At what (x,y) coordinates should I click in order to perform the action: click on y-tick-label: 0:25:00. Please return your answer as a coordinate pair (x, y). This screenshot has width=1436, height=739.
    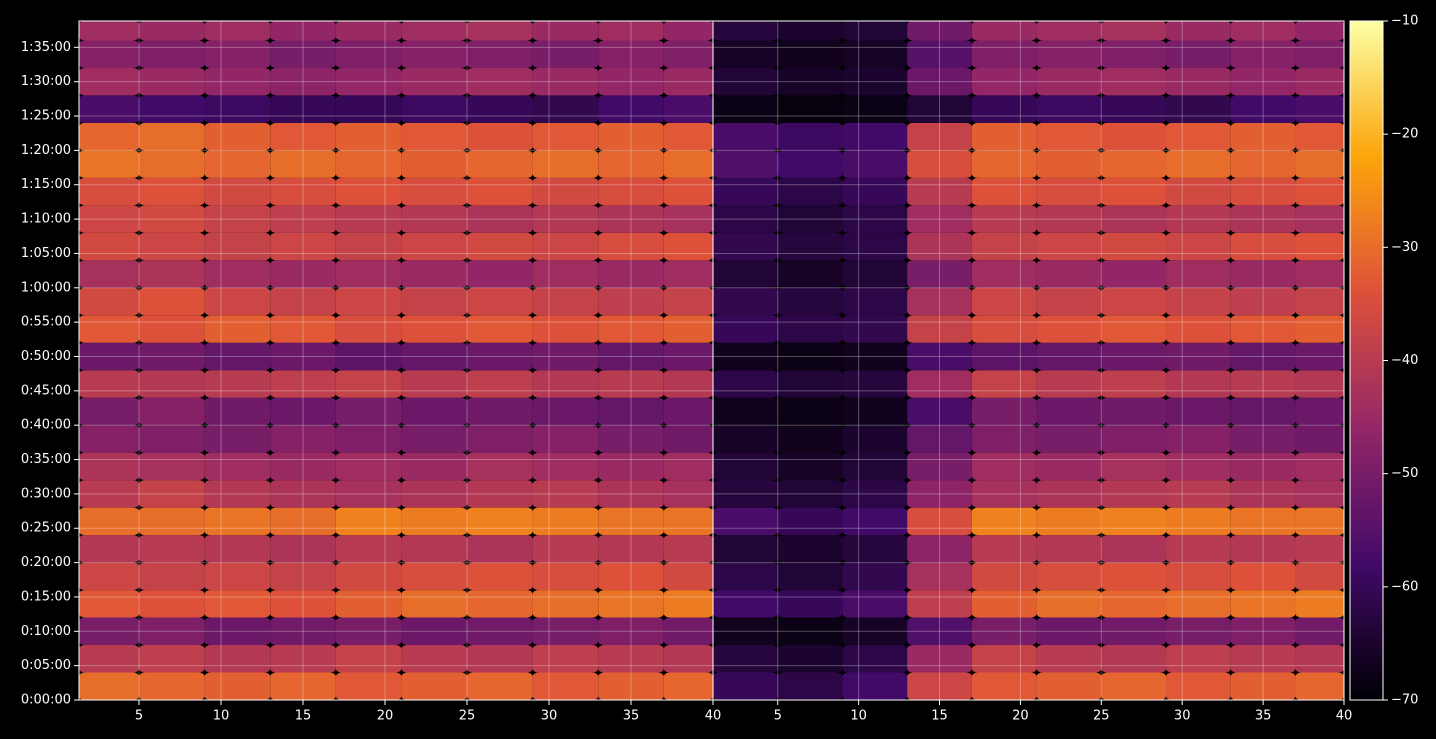
    Looking at the image, I should click on (46, 528).